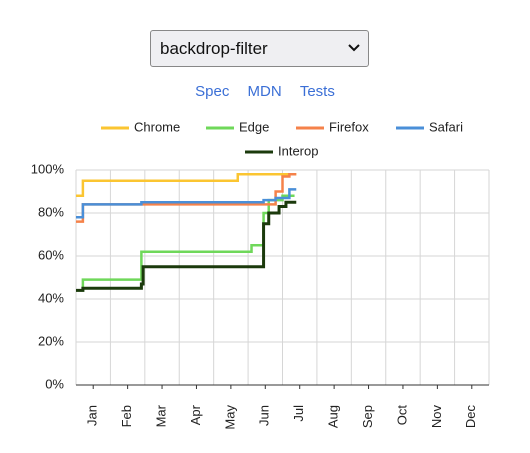 The width and height of the screenshot is (530, 453). I want to click on x-tick-label: Nov, so click(436, 417).